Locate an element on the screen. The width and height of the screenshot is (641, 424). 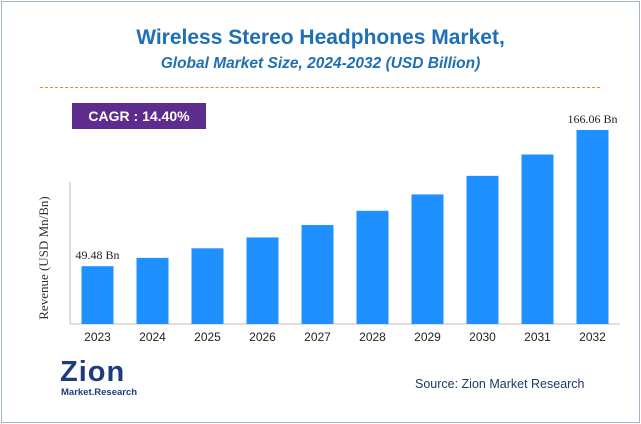
data-label-2032: 166.06 Bn is located at coordinates (592, 119).